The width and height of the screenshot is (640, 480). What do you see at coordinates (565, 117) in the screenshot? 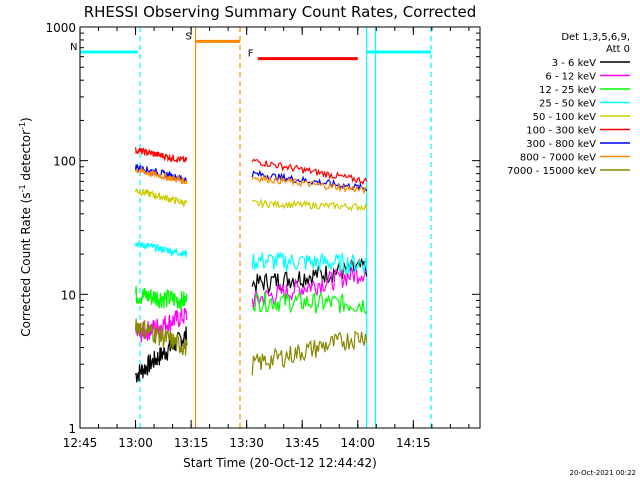
I see `legend-label: 50 - 100 keV` at bounding box center [565, 117].